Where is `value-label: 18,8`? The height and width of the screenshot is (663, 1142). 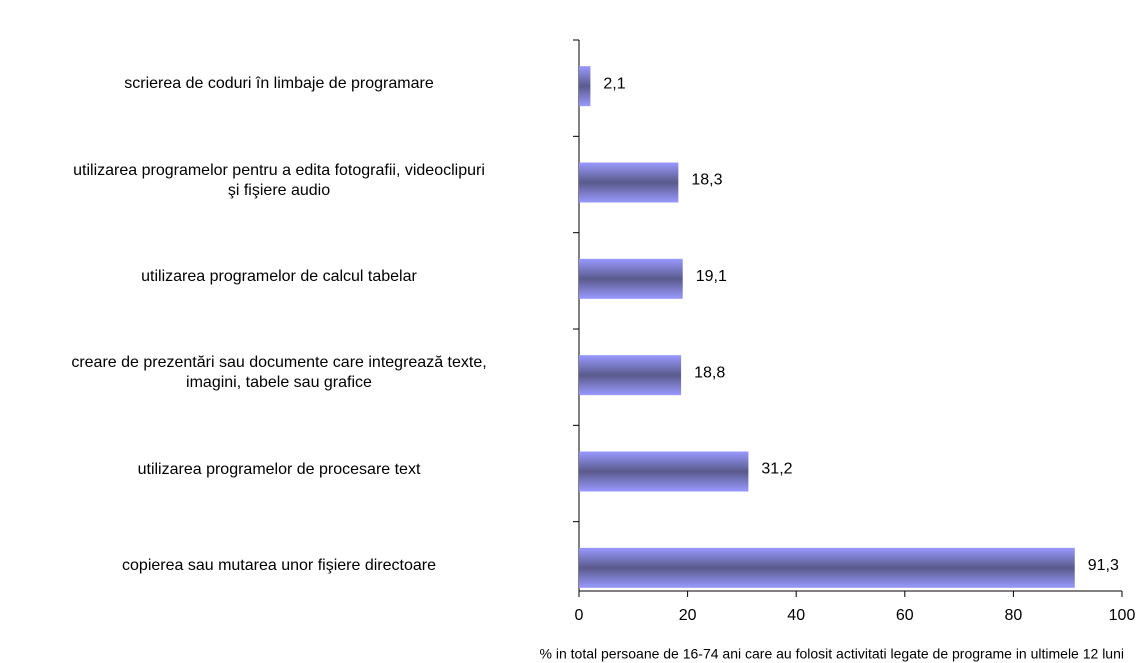
value-label: 18,8 is located at coordinates (709, 372).